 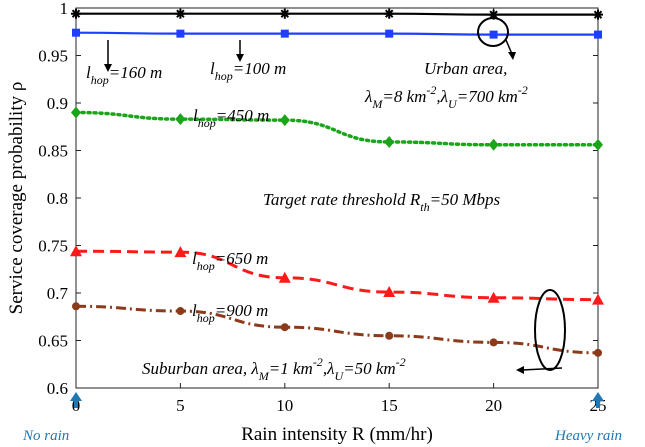 What do you see at coordinates (446, 97) in the screenshot?
I see `urban-area-line2: λM=8 km-2,λU=700 km-2` at bounding box center [446, 97].